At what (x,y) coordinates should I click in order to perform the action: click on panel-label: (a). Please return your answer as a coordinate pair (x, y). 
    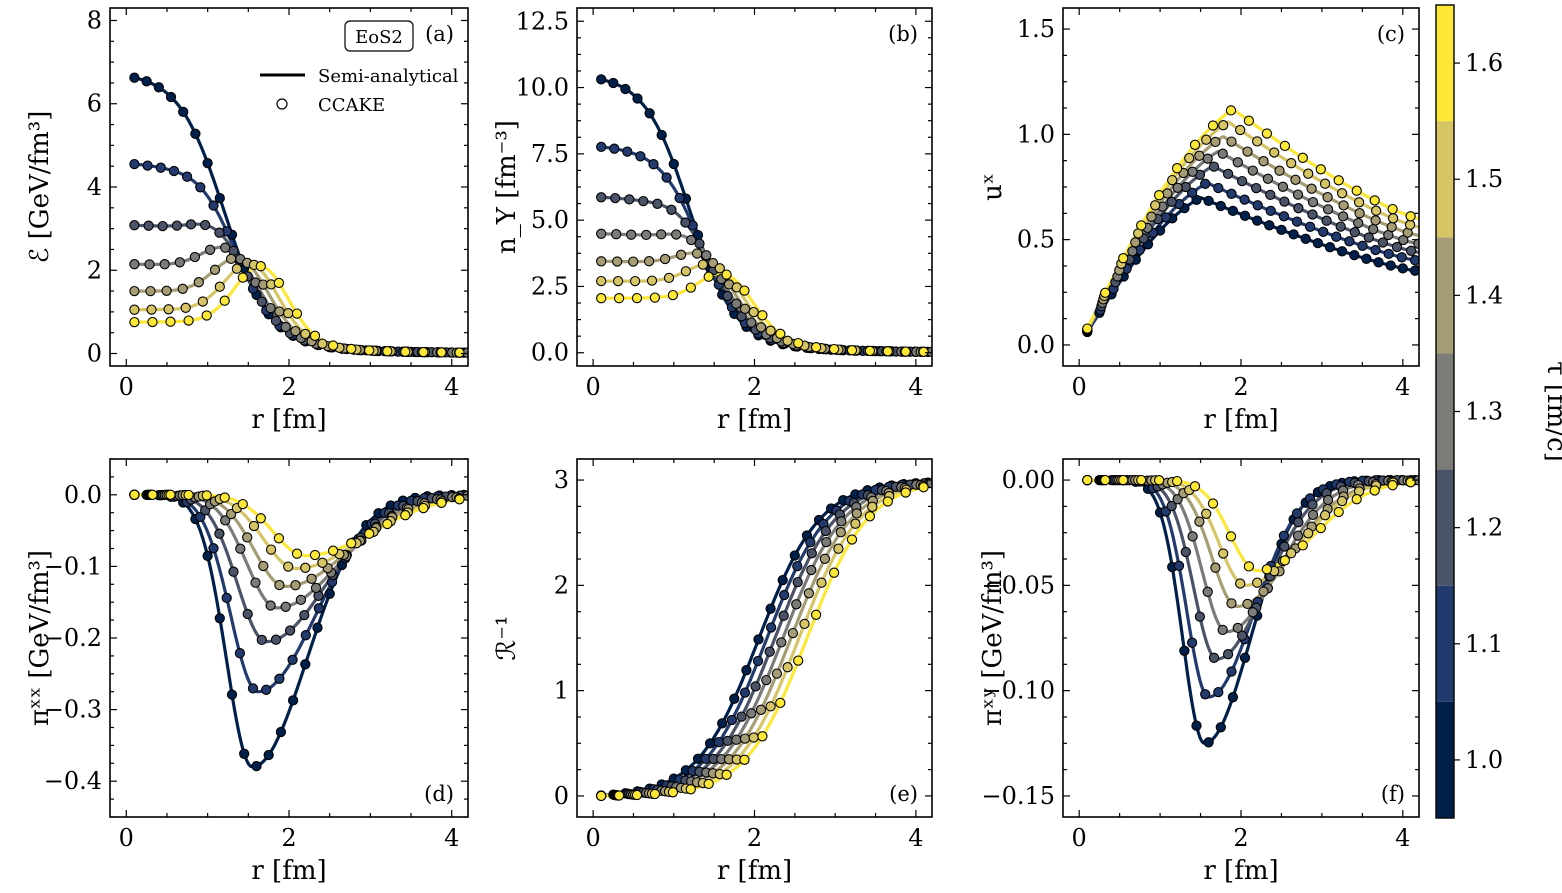
    Looking at the image, I should click on (439, 34).